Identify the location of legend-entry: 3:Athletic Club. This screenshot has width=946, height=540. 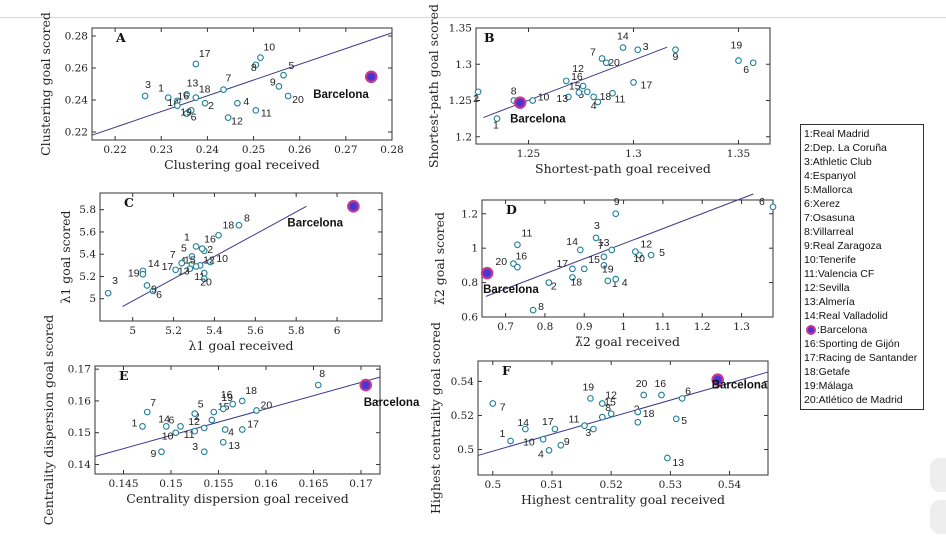
(838, 162).